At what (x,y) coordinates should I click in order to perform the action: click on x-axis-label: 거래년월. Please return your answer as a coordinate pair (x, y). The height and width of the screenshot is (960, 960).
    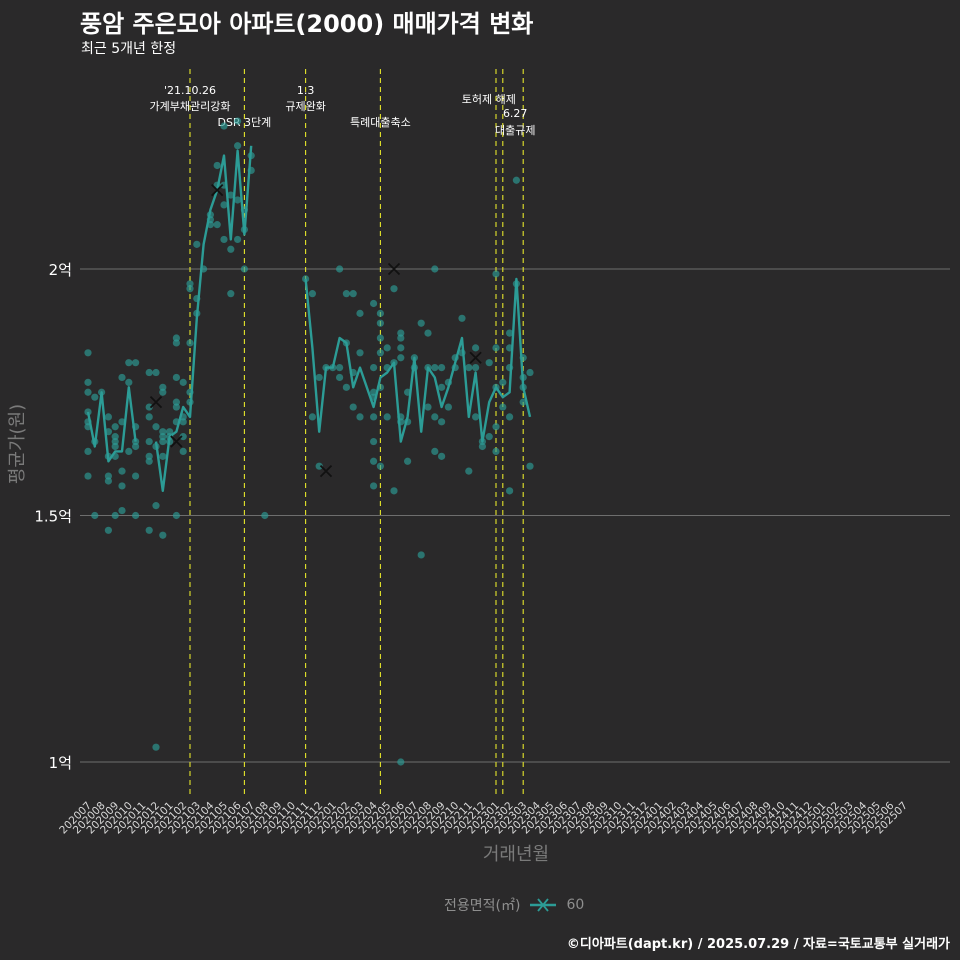
    Looking at the image, I should click on (516, 854).